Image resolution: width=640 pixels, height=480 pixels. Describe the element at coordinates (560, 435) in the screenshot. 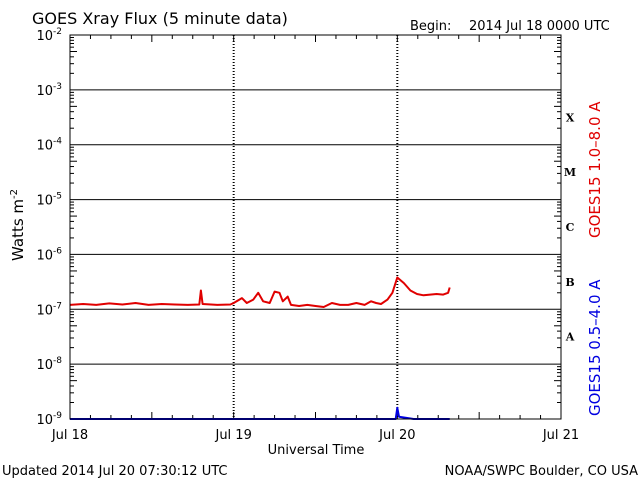

I see `x-tick-label: Jul 21` at that location.